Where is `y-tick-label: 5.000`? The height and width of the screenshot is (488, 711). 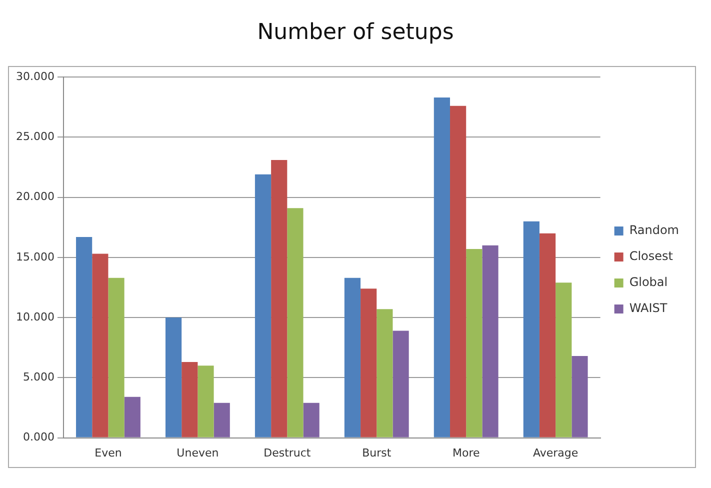 y-tick-label: 5.000 is located at coordinates (38, 377).